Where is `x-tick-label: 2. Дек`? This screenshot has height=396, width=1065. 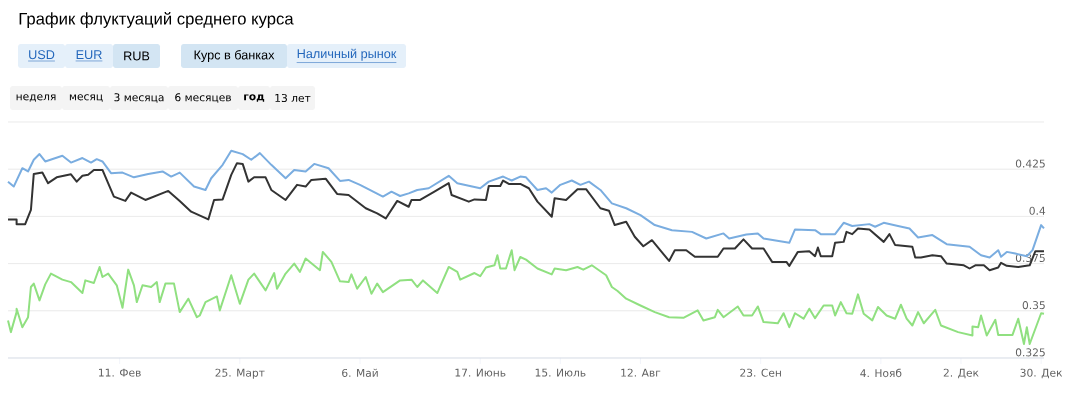
x-tick-label: 2. Дек is located at coordinates (961, 373).